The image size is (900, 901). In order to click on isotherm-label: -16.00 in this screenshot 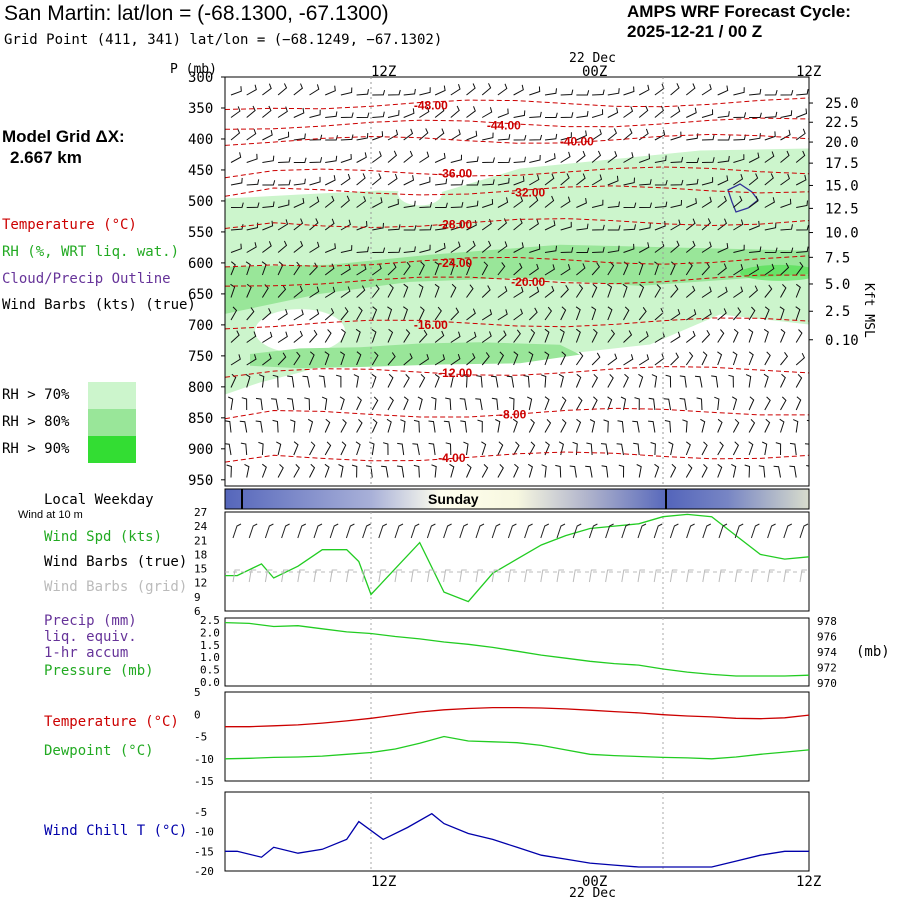, I will do `click(431, 325)`.